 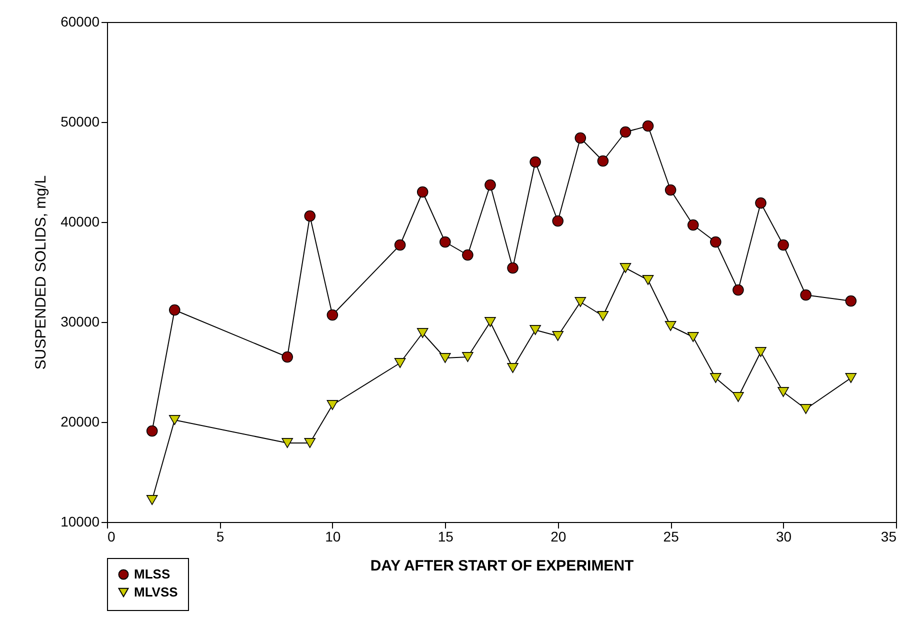 What do you see at coordinates (80, 422) in the screenshot?
I see `y-tick-label: 20000` at bounding box center [80, 422].